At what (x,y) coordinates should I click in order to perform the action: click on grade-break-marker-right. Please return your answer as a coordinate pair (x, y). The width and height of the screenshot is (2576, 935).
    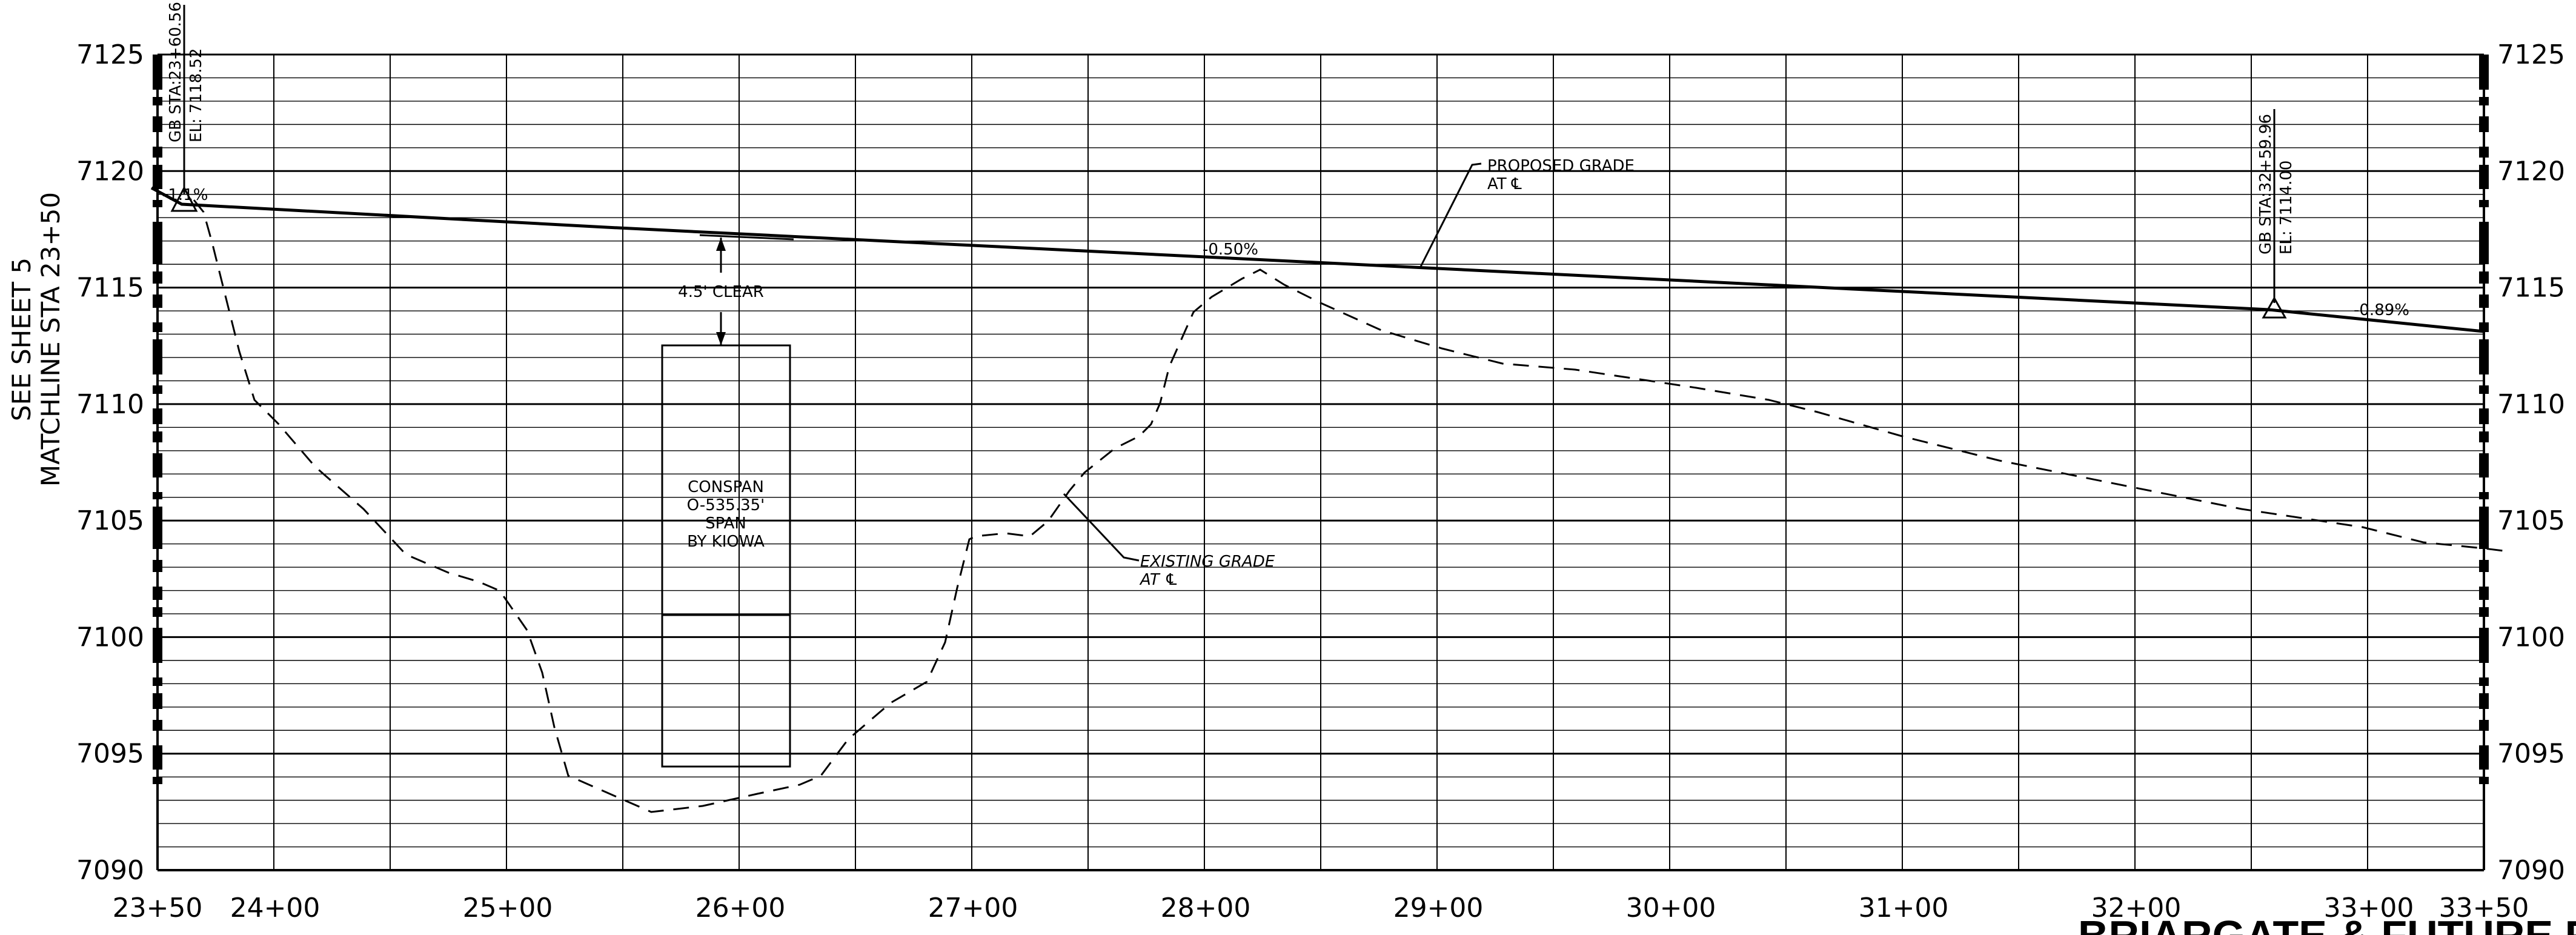
    Looking at the image, I should click on (2274, 214).